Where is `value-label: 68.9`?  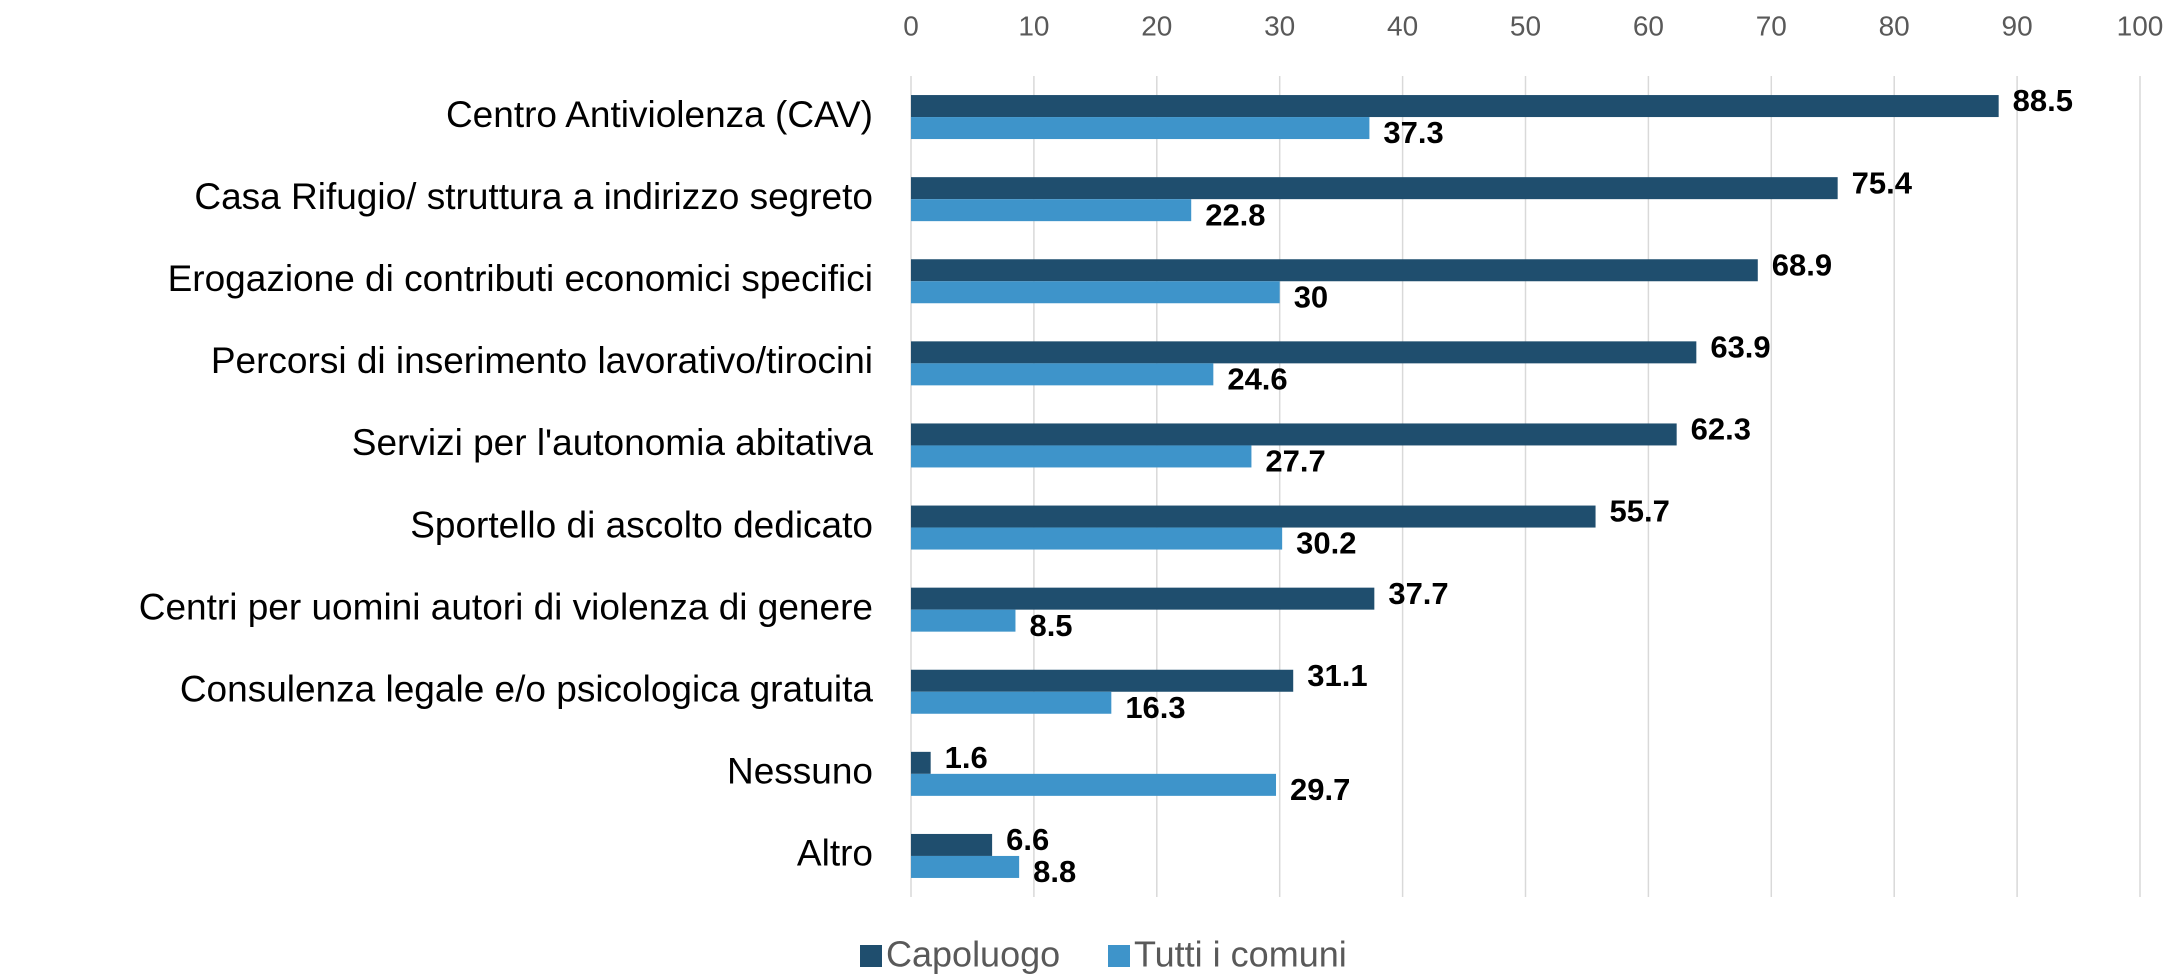 value-label: 68.9 is located at coordinates (1802, 264).